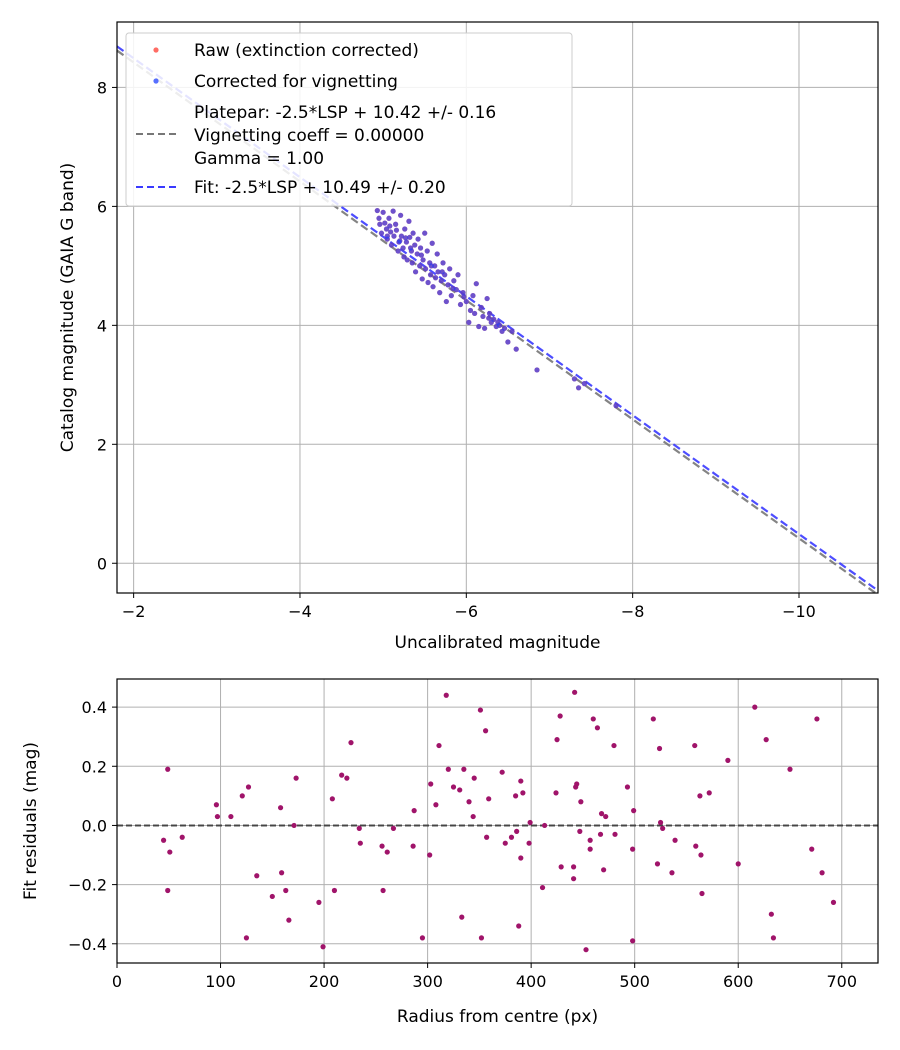 The width and height of the screenshot is (900, 1050). Describe the element at coordinates (102, 325) in the screenshot. I see `top-y-tick-label: 4` at that location.